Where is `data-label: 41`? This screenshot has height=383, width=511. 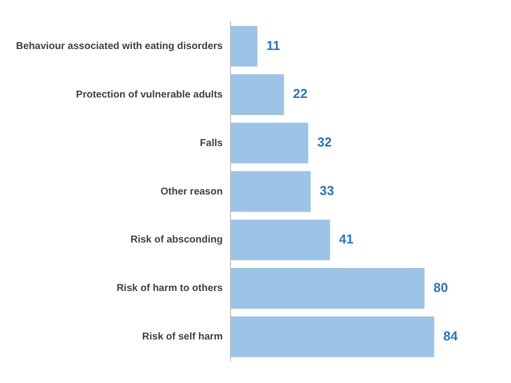 data-label: 41 is located at coordinates (346, 239).